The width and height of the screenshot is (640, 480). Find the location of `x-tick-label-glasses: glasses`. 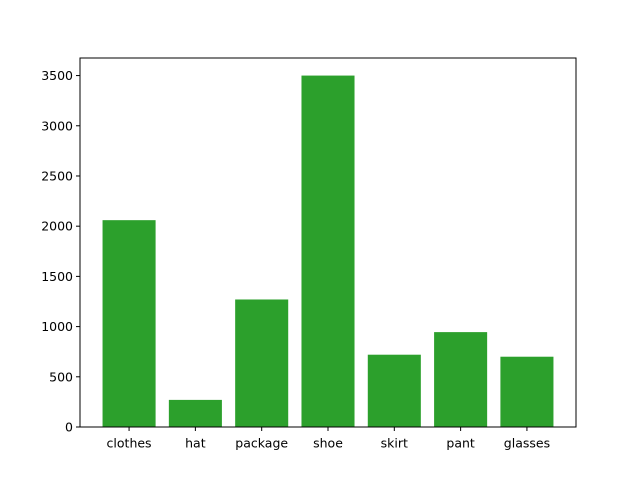

x-tick-label-glasses: glasses is located at coordinates (527, 443).